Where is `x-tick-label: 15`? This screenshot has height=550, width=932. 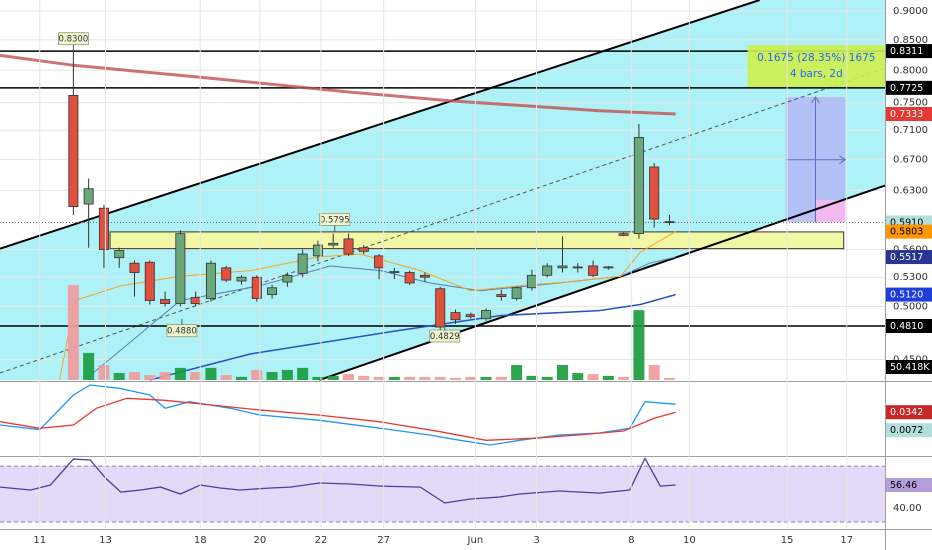 x-tick-label: 15 is located at coordinates (787, 540).